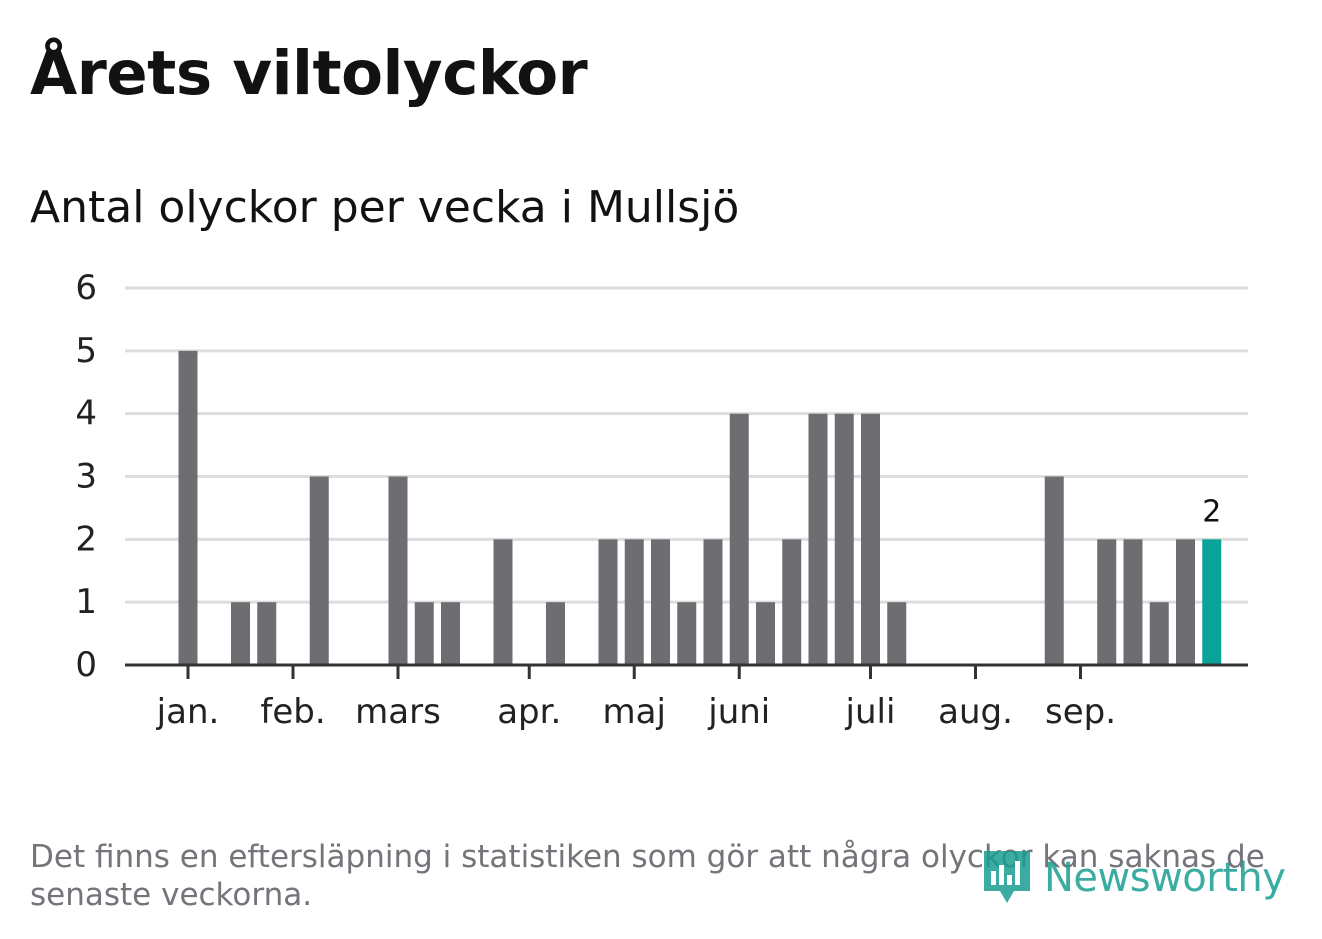 The height and width of the screenshot is (939, 1322). I want to click on y-axis-ticks: 0 1 2 3 4 5 6, so click(86, 476).